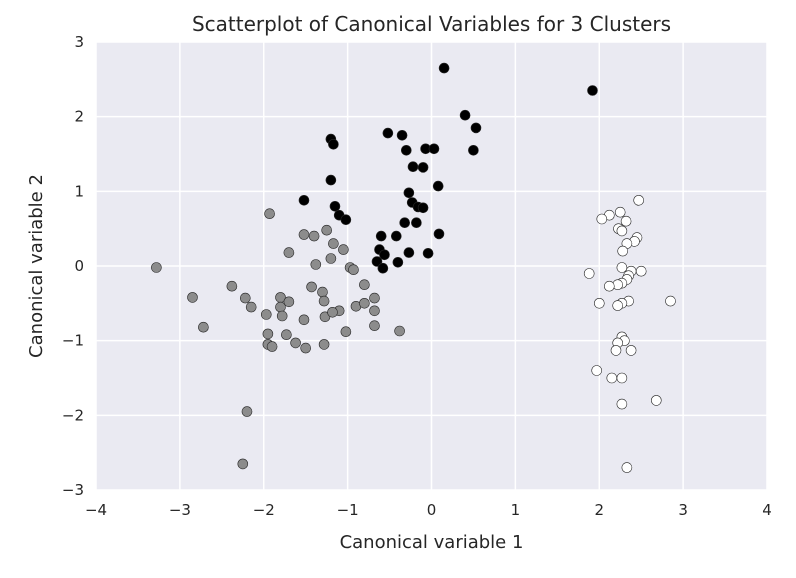 The image size is (796, 578). What do you see at coordinates (599, 510) in the screenshot?
I see `x-tick-label: 2` at bounding box center [599, 510].